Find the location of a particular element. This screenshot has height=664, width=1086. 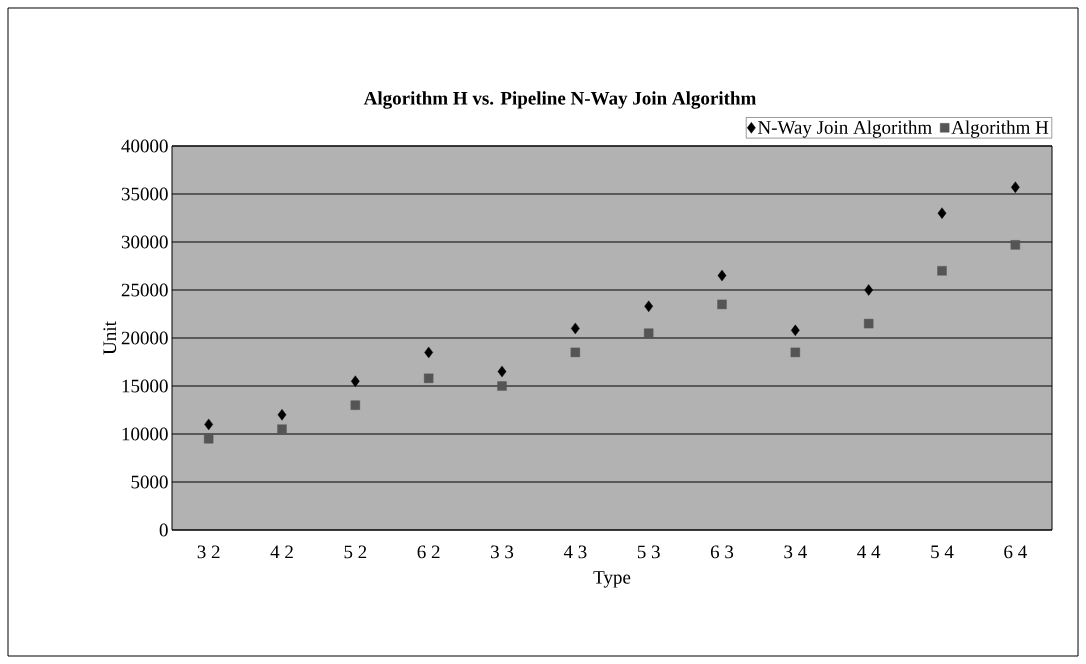

y-tick-label: 35000 is located at coordinates (144, 194).